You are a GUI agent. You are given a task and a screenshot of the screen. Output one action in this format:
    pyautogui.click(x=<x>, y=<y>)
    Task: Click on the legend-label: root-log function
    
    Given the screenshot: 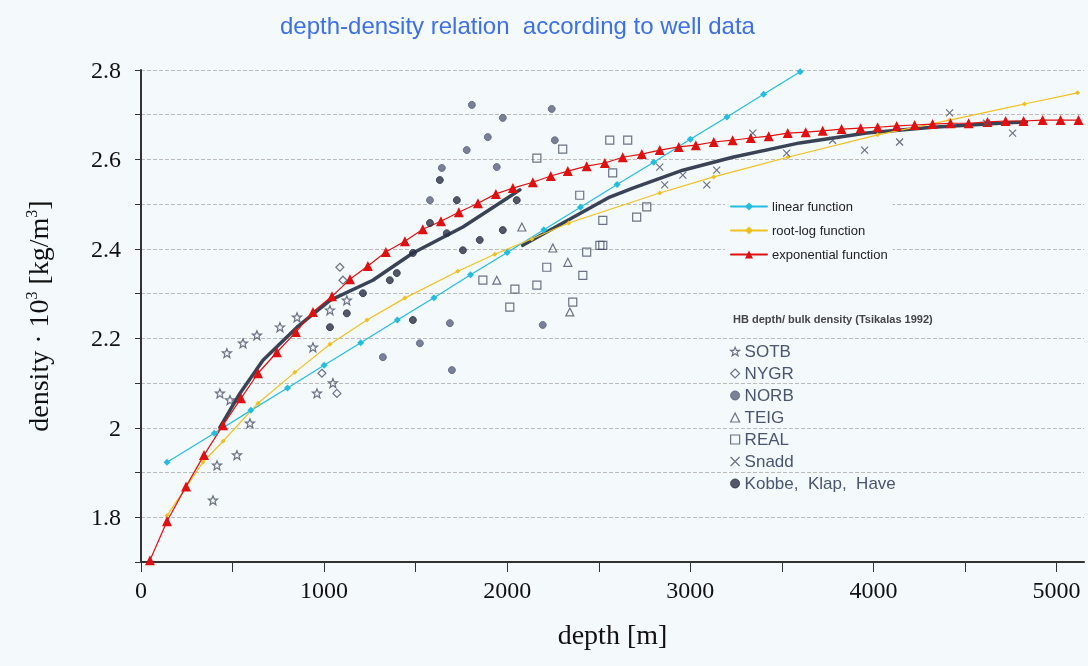 What is the action you would take?
    pyautogui.click(x=819, y=230)
    